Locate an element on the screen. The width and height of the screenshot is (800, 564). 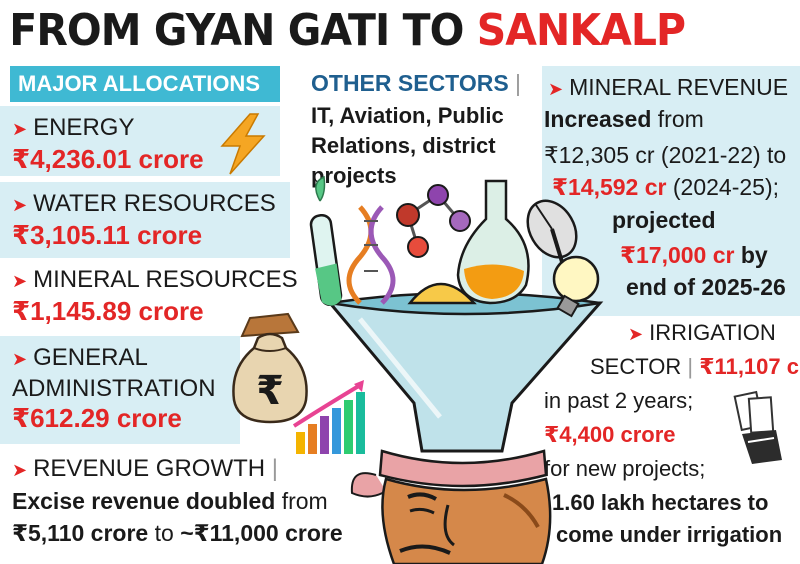
energy-value: ₹4,236.01 crore is located at coordinates (108, 159).